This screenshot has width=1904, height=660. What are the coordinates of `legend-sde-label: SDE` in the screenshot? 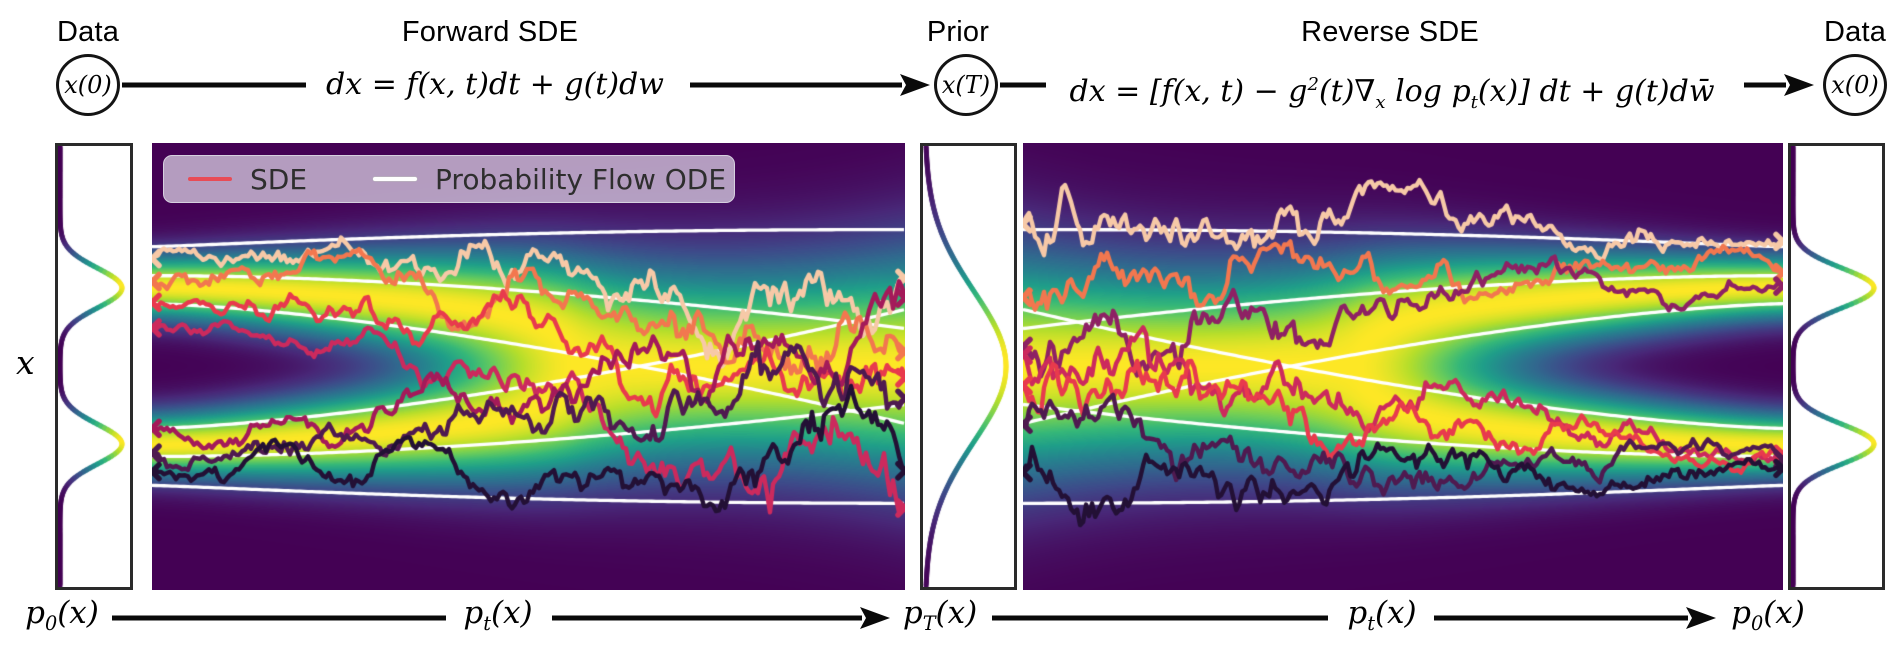 It's located at (279, 179).